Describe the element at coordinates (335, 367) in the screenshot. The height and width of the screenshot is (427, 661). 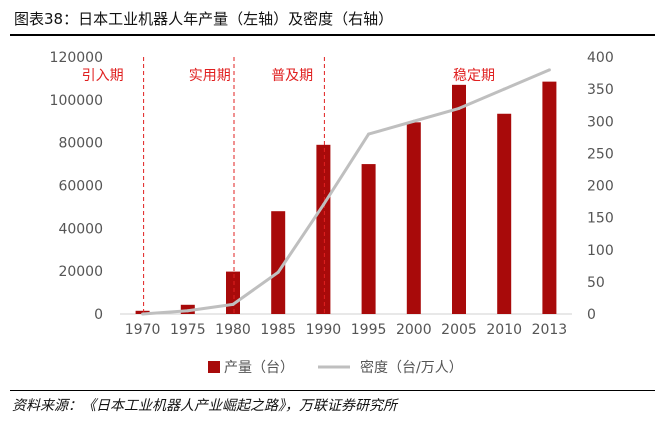
I see `legend: 产量（台） 密度（台/万人）` at that location.